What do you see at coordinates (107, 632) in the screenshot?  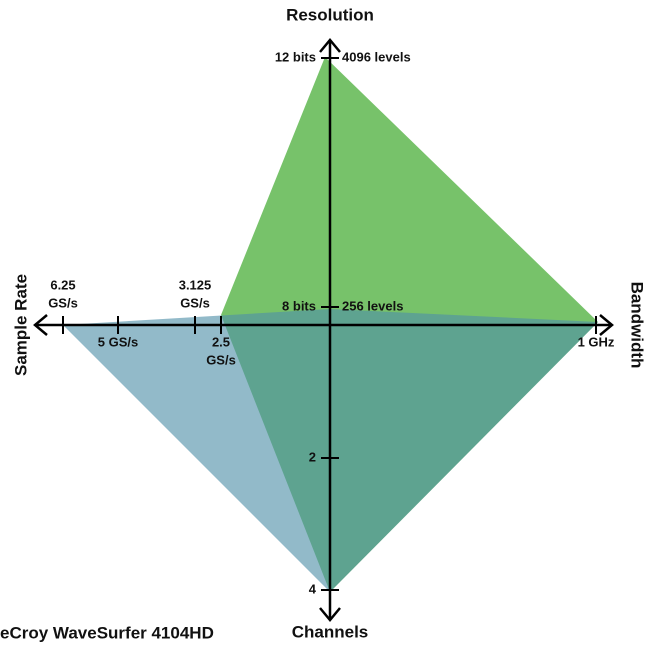 I see `legend-label: eCroy WaveSurfer 4104HD` at bounding box center [107, 632].